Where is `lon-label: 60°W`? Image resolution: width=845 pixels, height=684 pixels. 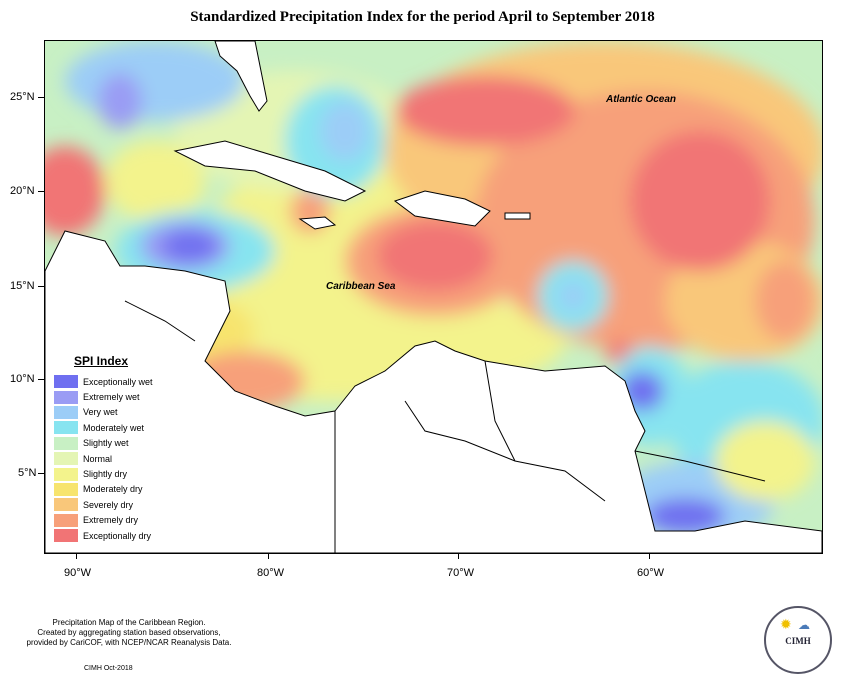 lon-label: 60°W is located at coordinates (651, 573).